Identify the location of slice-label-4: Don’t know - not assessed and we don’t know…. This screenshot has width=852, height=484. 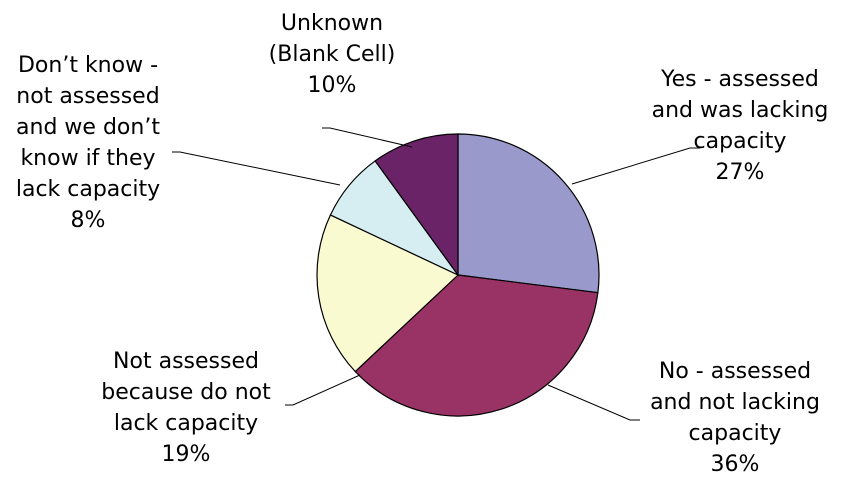
(88, 143).